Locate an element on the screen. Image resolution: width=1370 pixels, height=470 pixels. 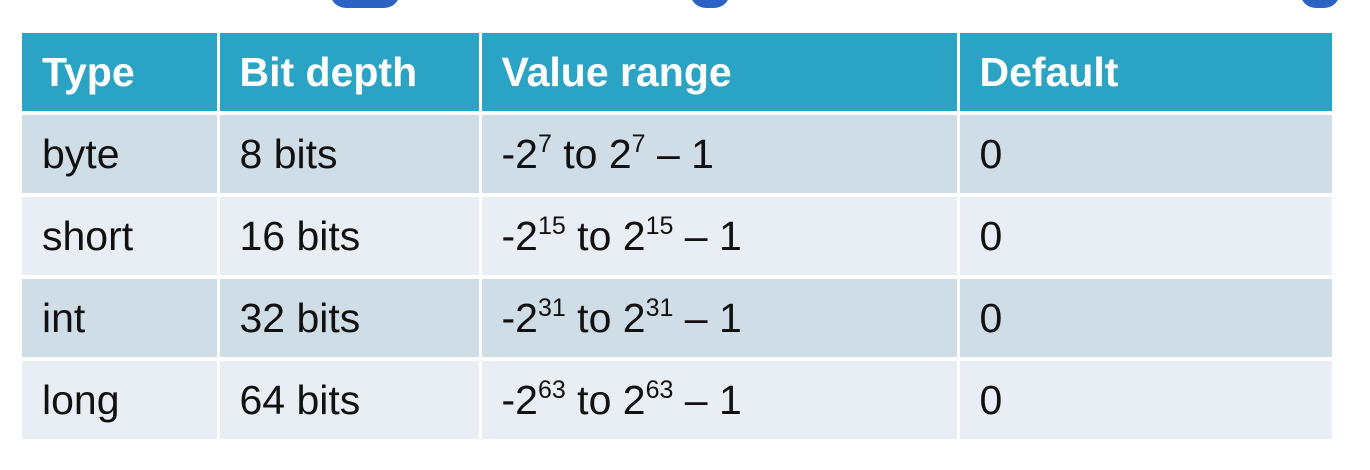
cell-value-range: -263 to 263 – 1 is located at coordinates (720, 401).